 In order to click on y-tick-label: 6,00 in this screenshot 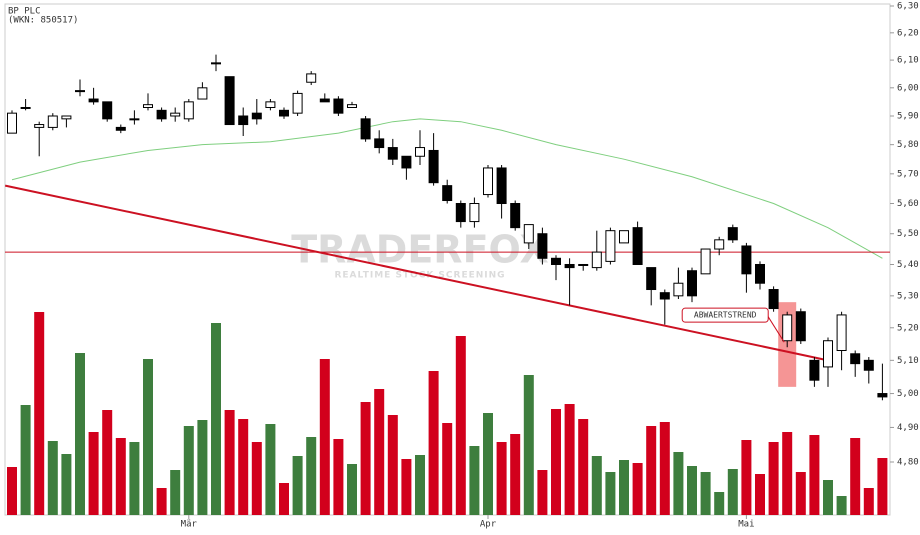, I will do `click(908, 88)`.